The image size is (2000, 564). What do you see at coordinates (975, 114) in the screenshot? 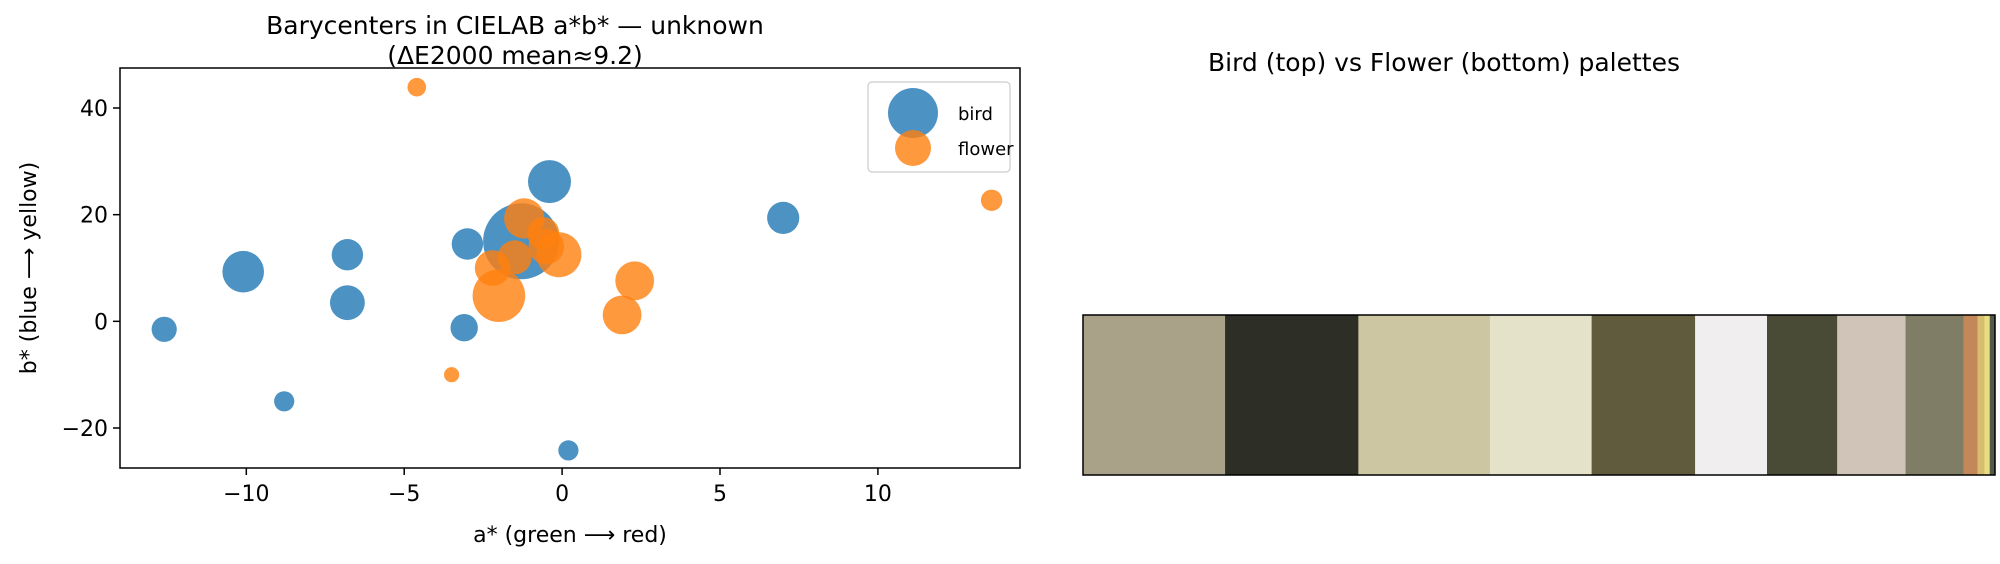
I see `legend-label-bird: bird` at bounding box center [975, 114].